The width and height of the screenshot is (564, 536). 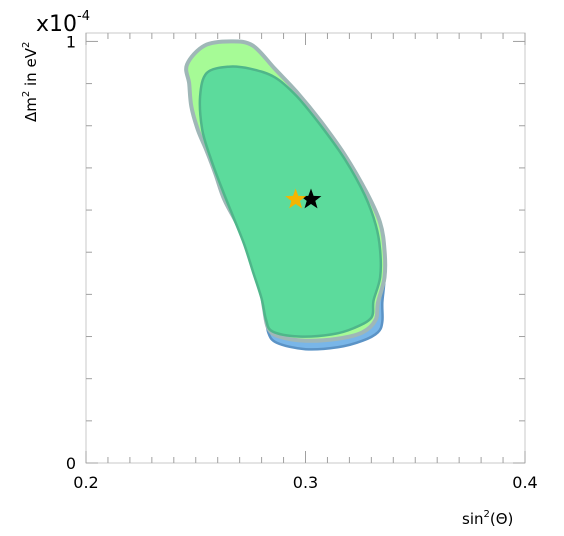 I want to click on y-axis-label: Δm2 in eV2, so click(x=30, y=82).